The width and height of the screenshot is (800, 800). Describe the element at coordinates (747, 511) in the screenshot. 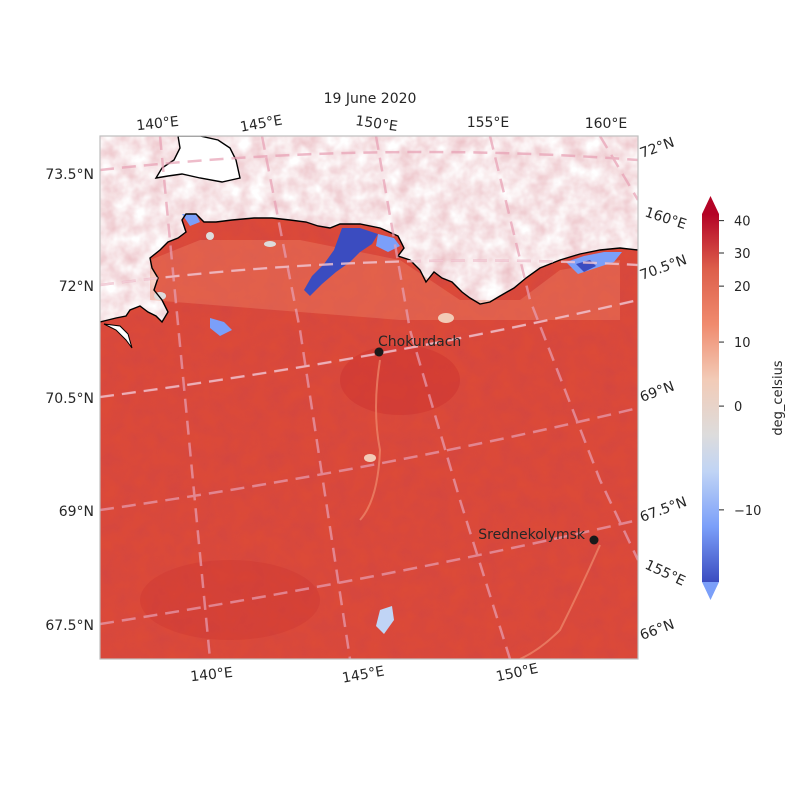

I see `colorbar-tick-label: −10` at that location.